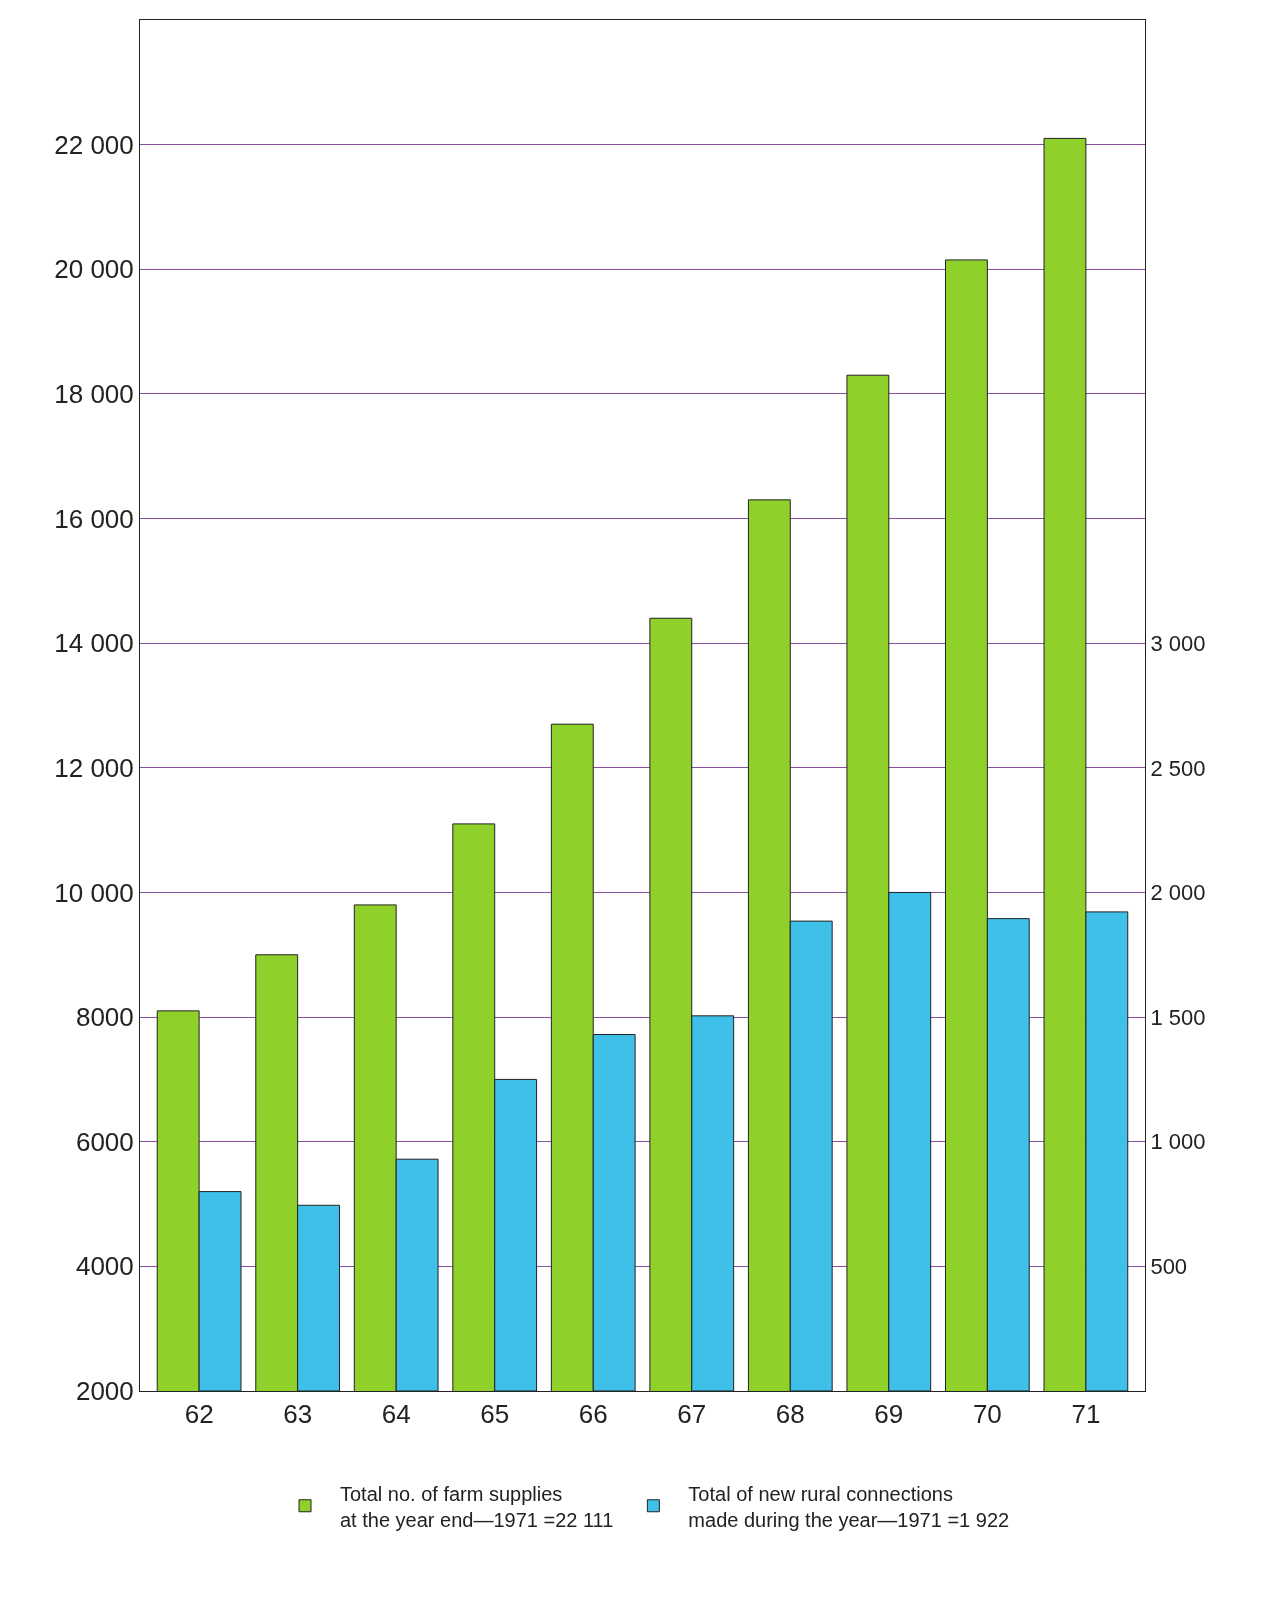  Describe the element at coordinates (104, 1017) in the screenshot. I see `y-tick-label: 8000` at that location.